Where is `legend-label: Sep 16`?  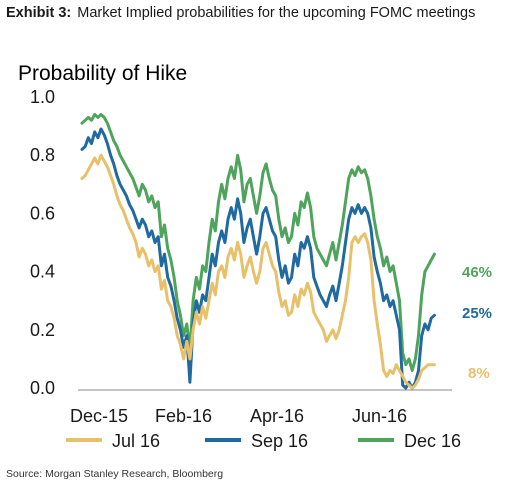 legend-label: Sep 16 is located at coordinates (279, 441).